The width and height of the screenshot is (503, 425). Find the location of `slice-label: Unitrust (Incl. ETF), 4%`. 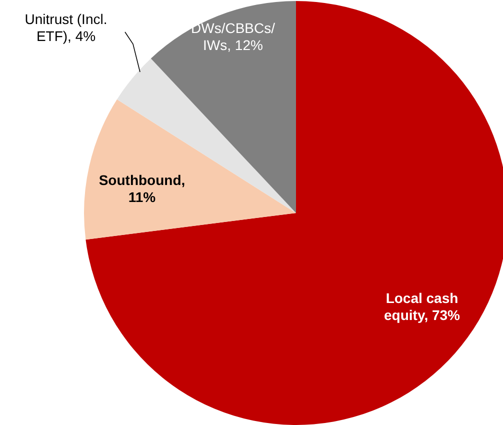

slice-label: Unitrust (Incl. ETF), 4% is located at coordinates (66, 27).